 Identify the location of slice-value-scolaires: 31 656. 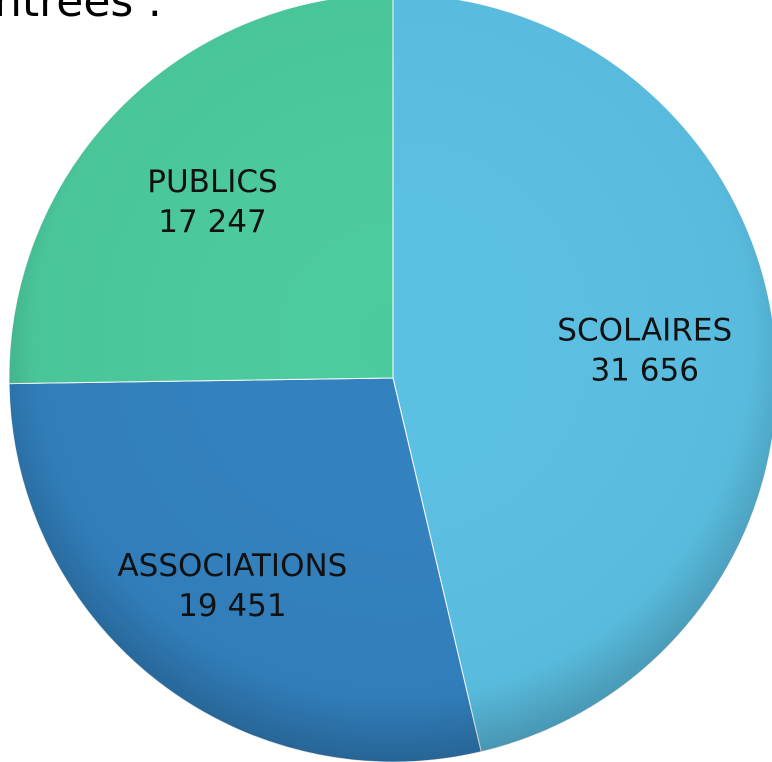
(644, 371).